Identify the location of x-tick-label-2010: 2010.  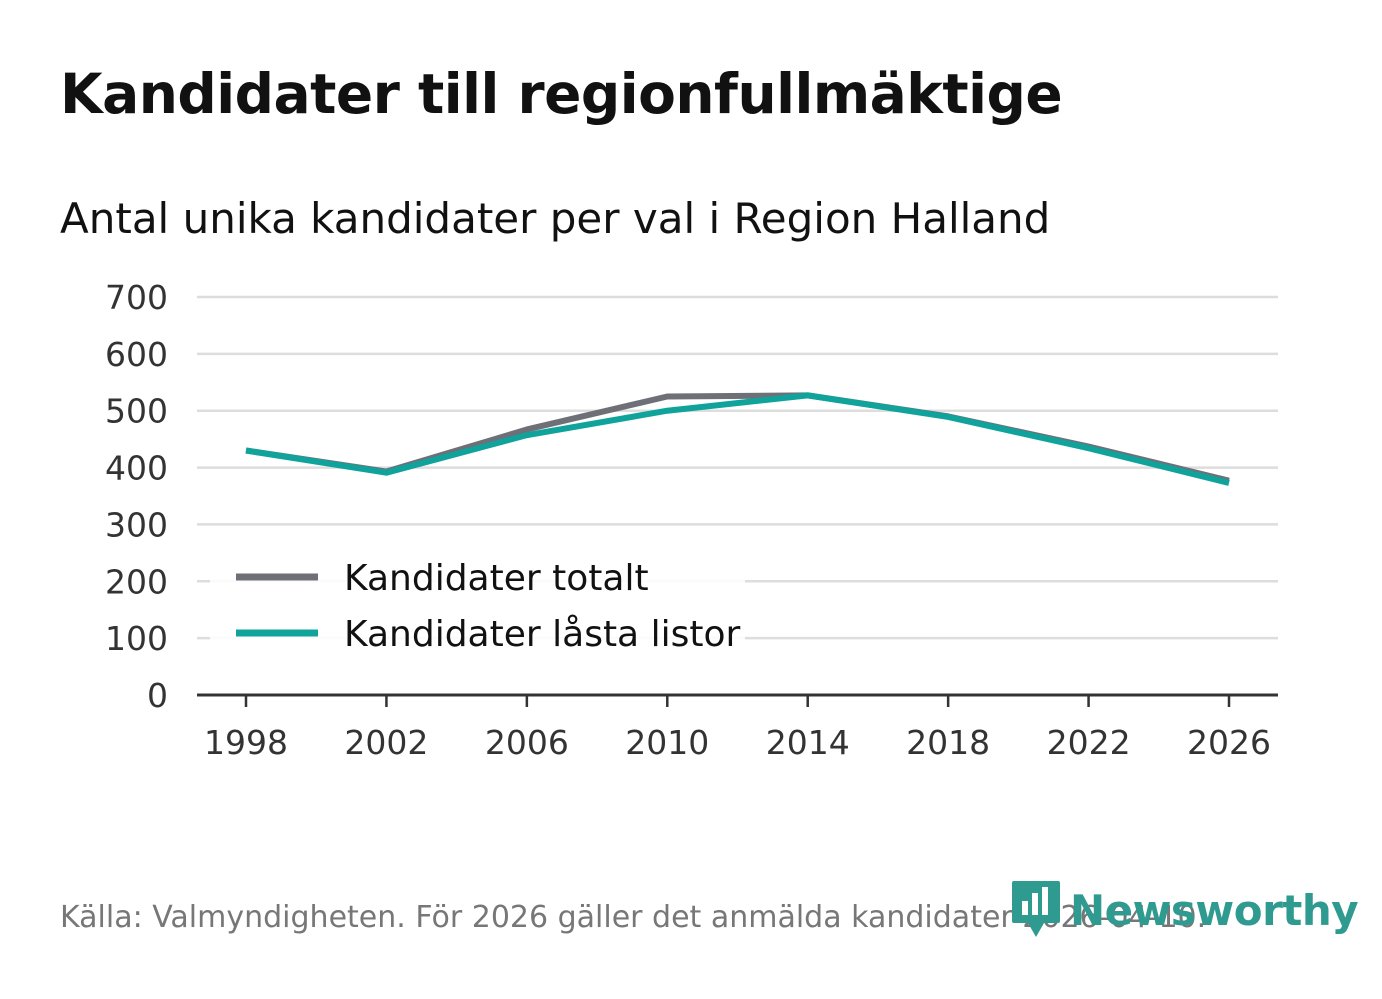
(667, 742).